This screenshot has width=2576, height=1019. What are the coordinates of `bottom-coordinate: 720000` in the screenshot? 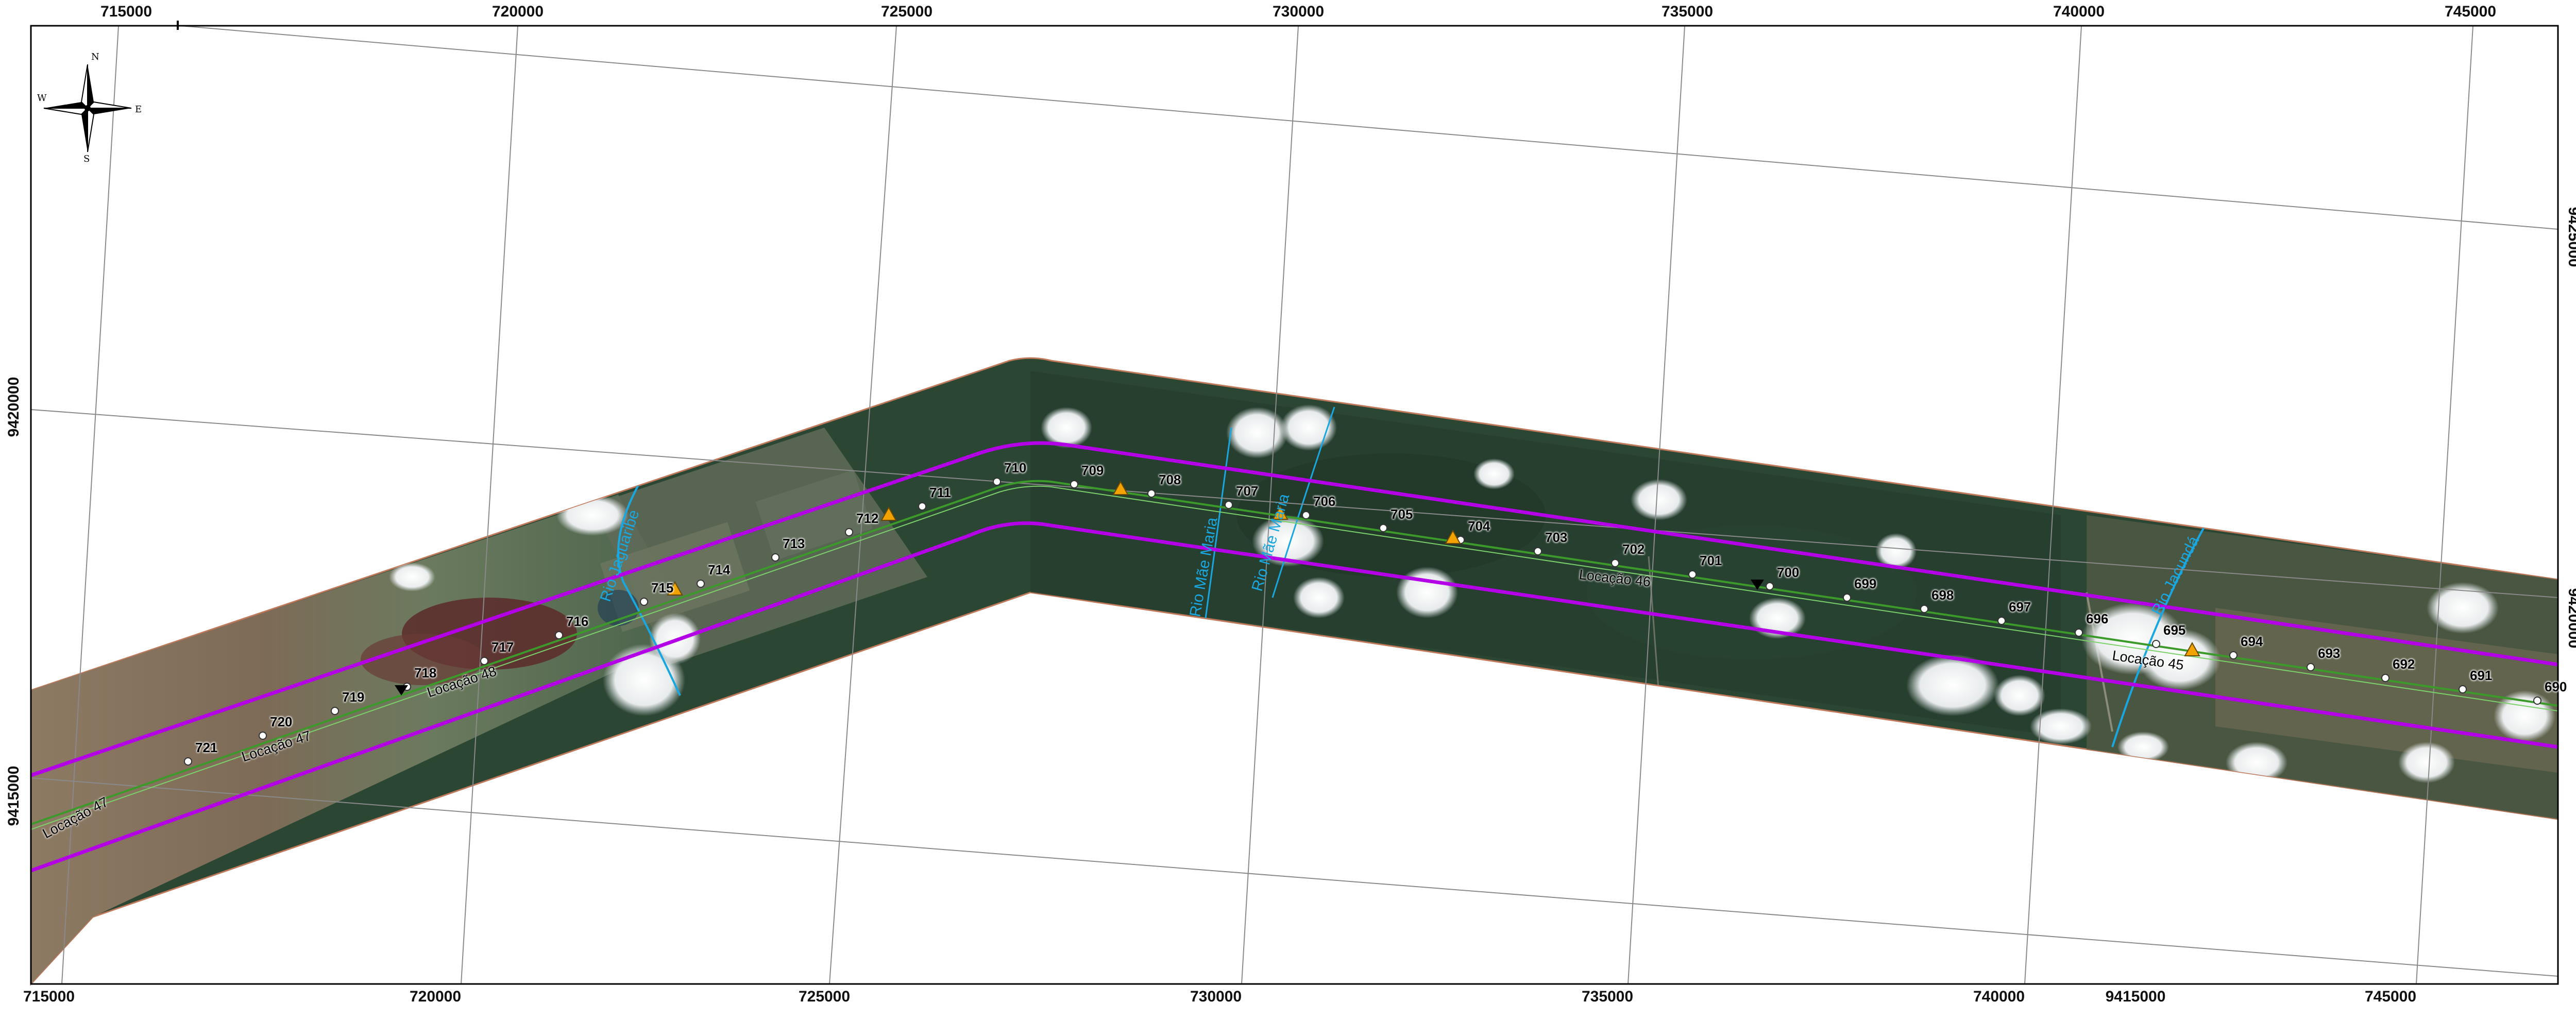 It's located at (435, 996).